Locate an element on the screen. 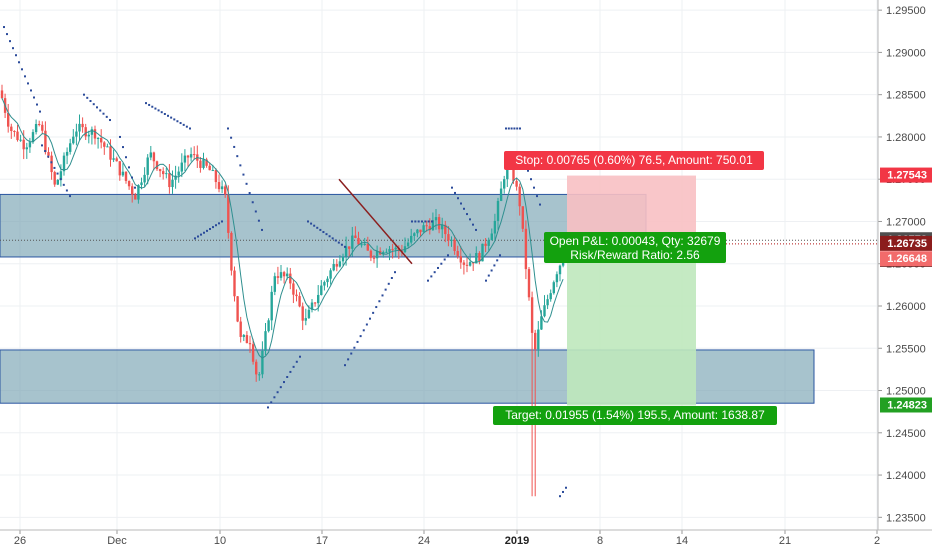  price-tag-bg is located at coordinates (906, 243).